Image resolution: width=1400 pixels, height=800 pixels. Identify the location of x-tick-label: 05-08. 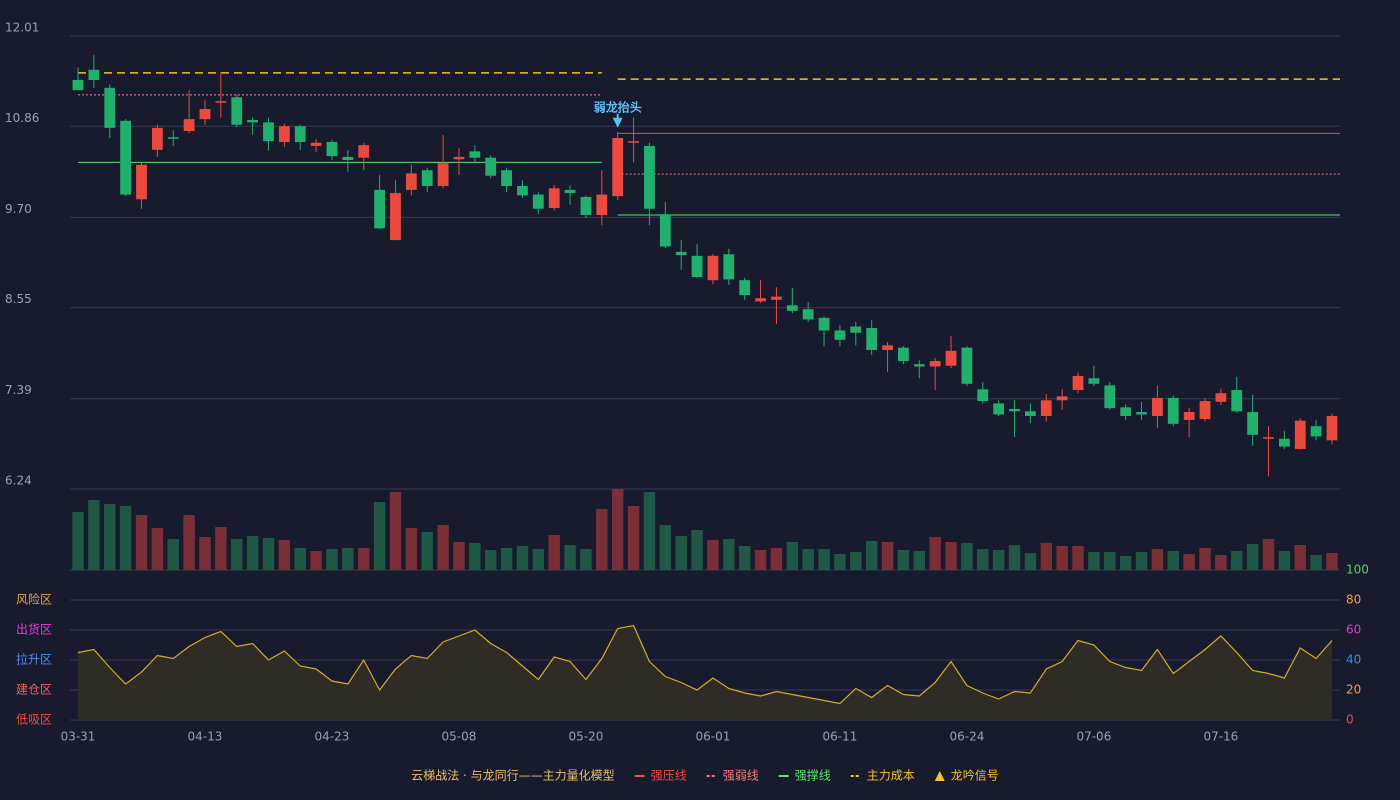
(459, 737).